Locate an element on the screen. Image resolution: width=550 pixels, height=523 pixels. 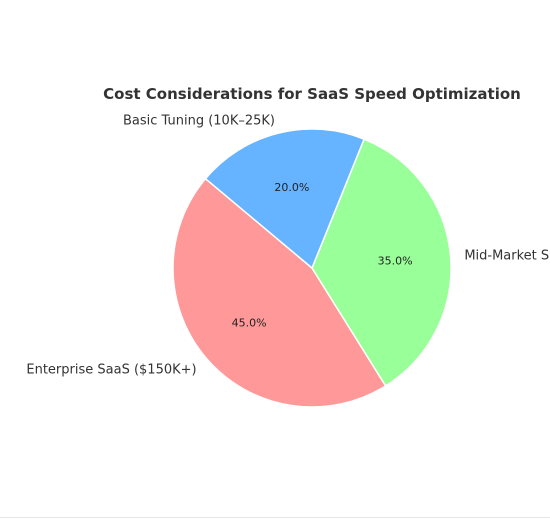
bottom-divider is located at coordinates (275, 517).